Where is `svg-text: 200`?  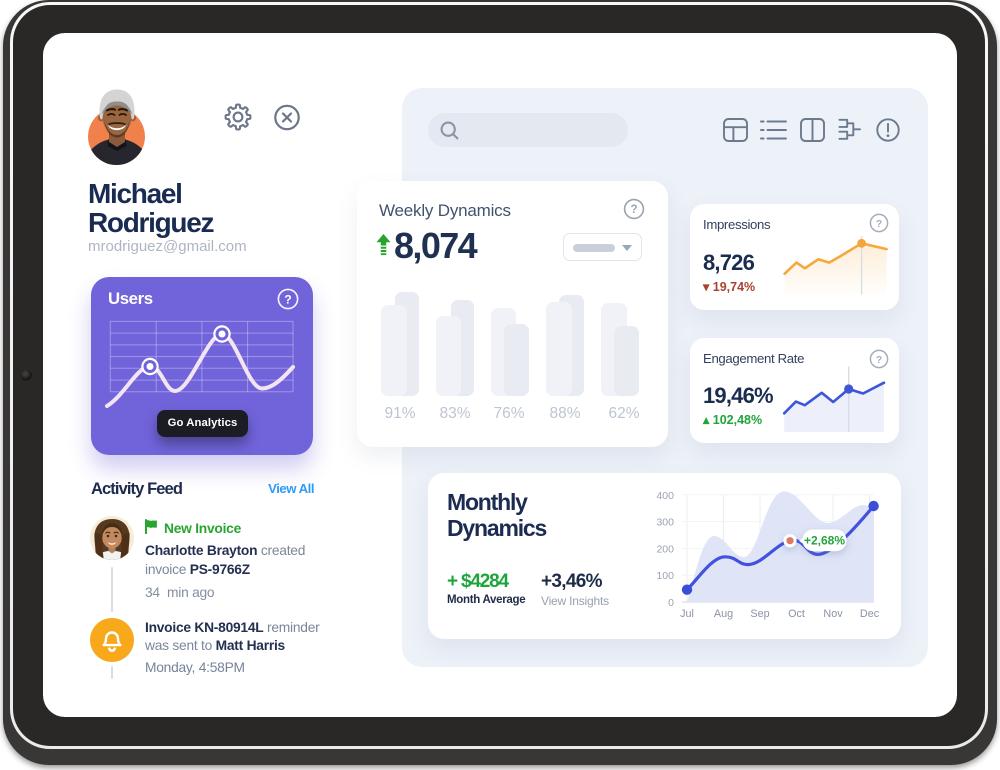 svg-text: 200 is located at coordinates (665, 549).